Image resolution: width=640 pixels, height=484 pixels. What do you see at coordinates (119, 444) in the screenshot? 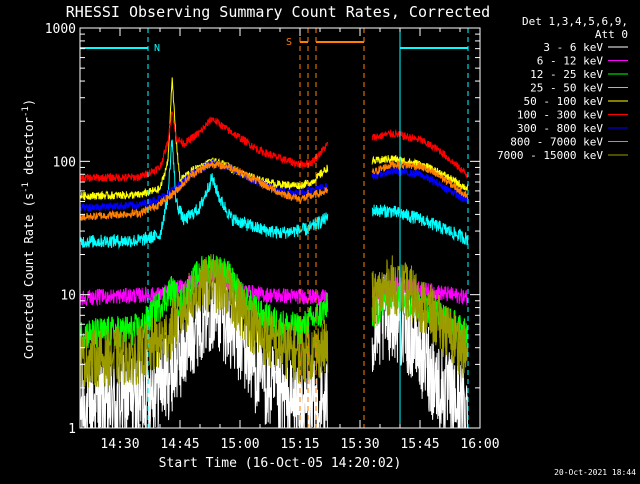
I see `x-tick-label-0: 14:30` at bounding box center [119, 444].